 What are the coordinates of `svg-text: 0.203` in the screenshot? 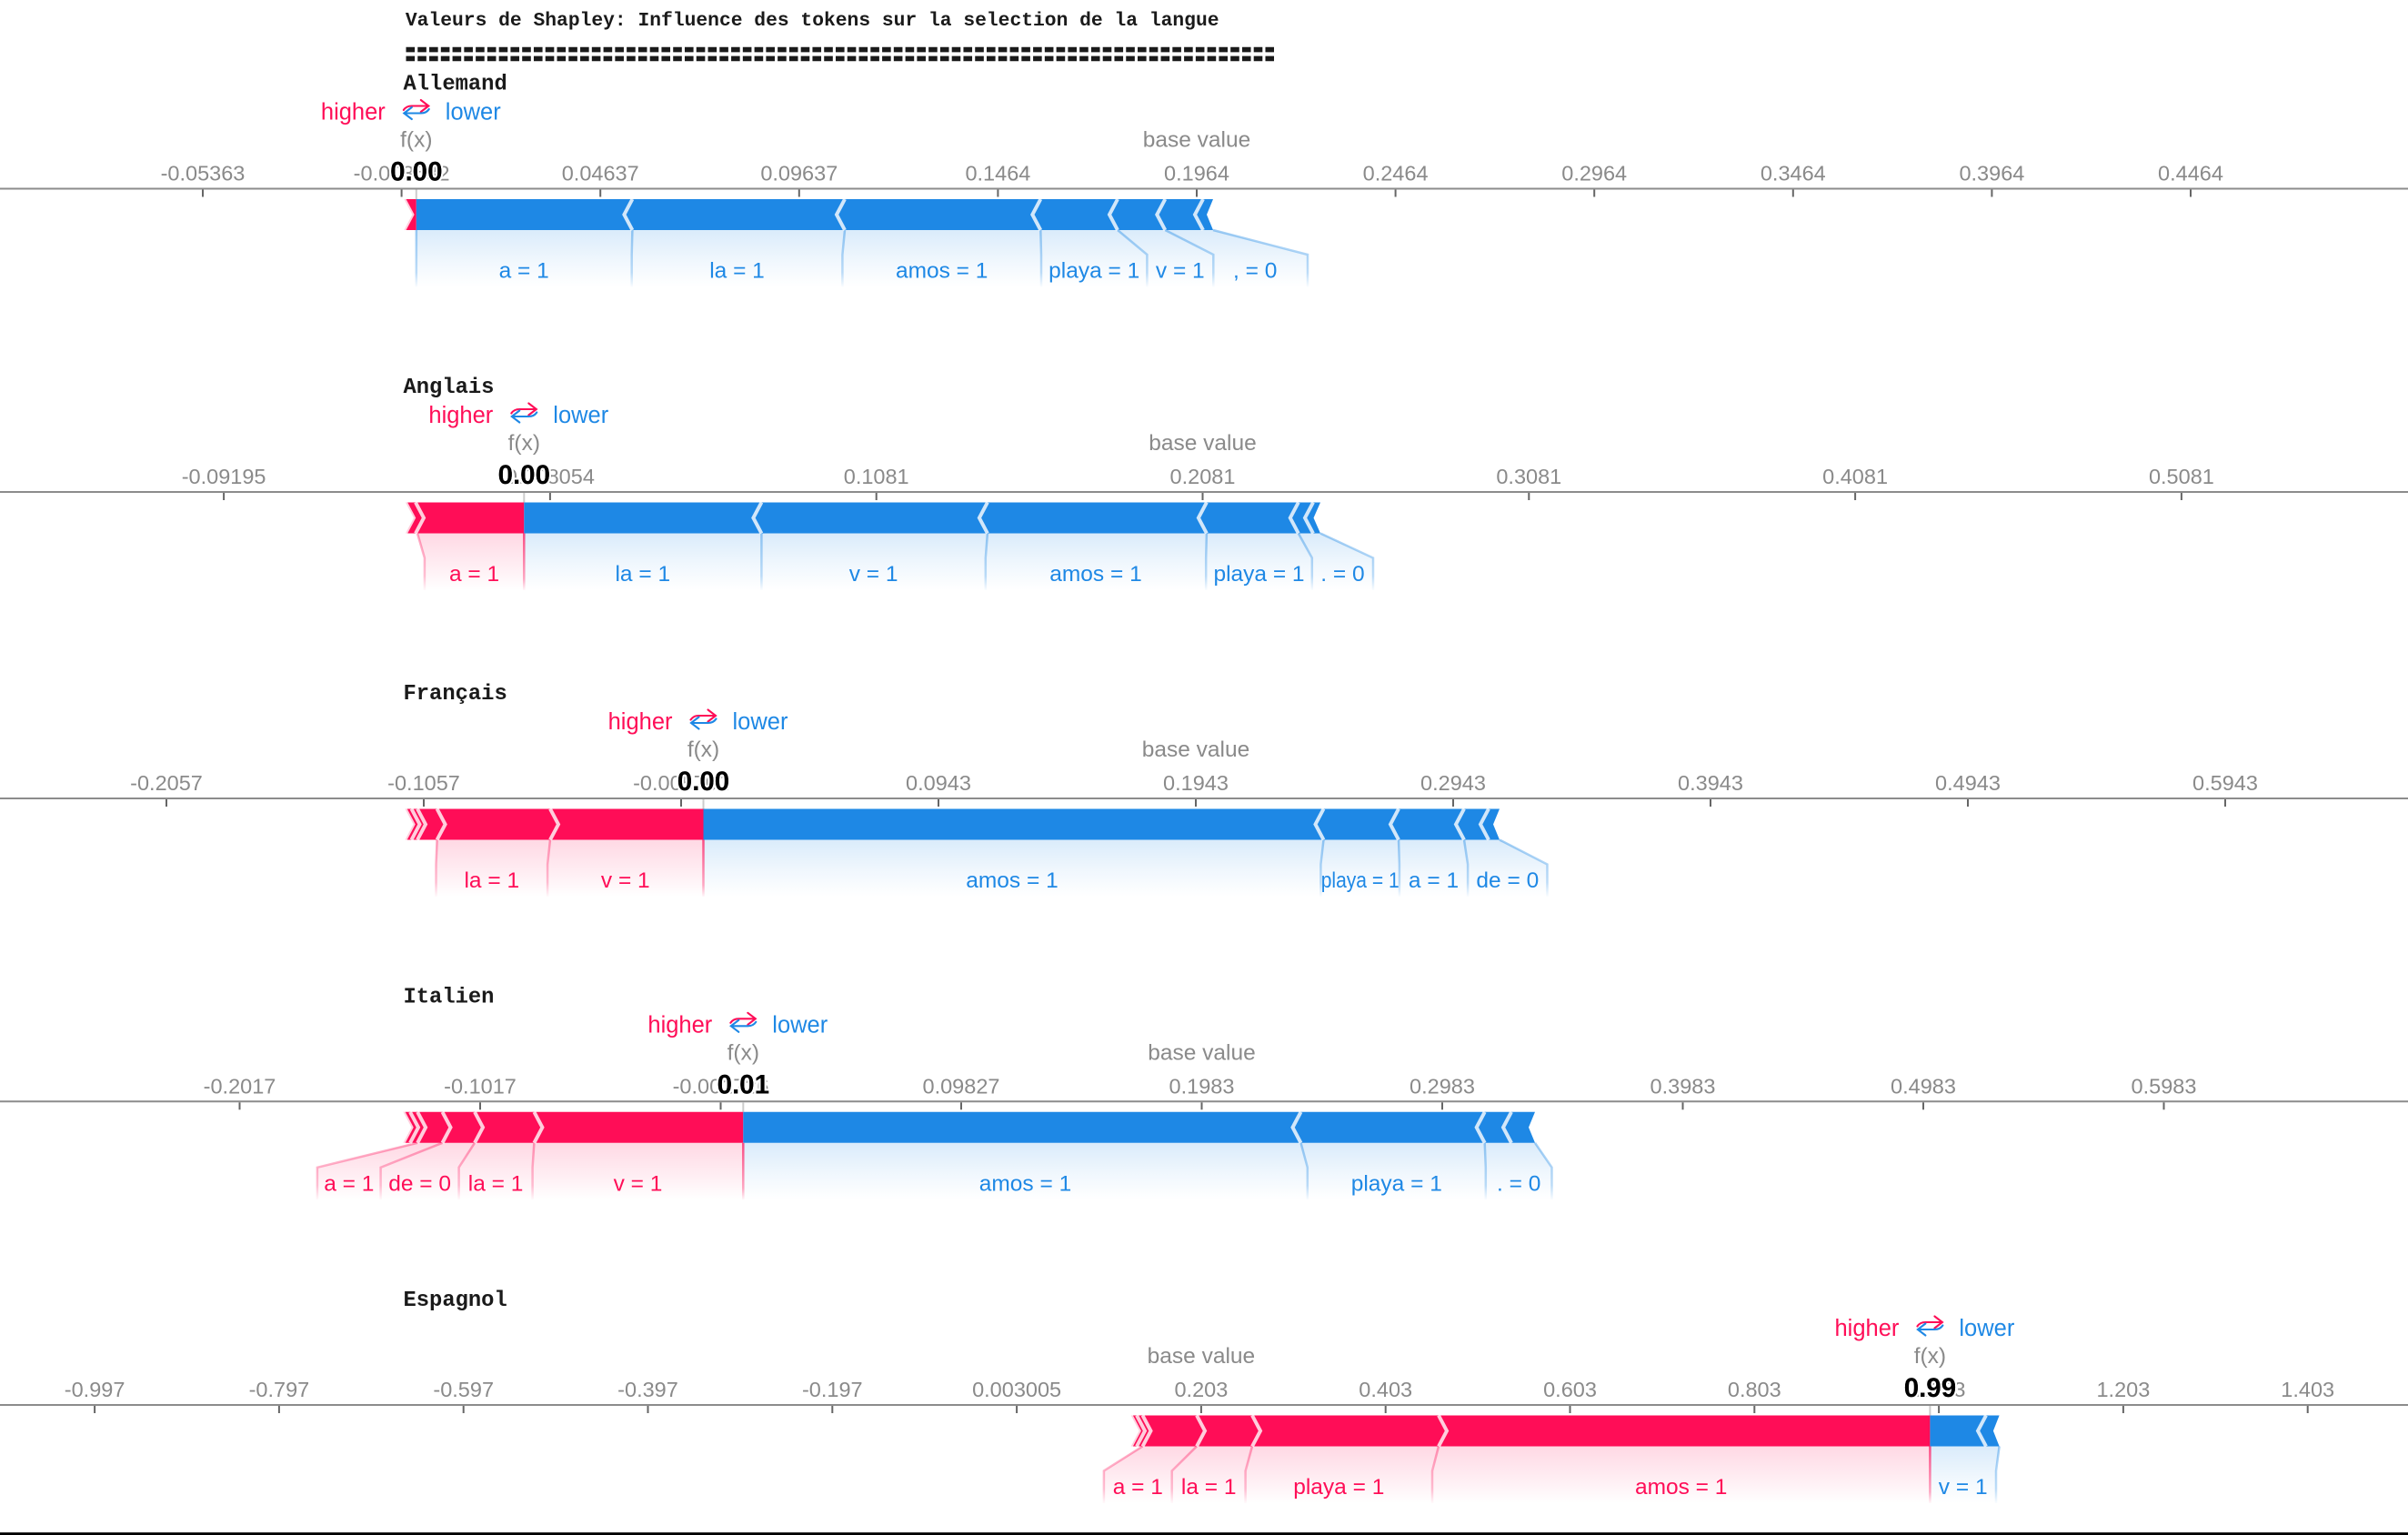 It's located at (1201, 1389).